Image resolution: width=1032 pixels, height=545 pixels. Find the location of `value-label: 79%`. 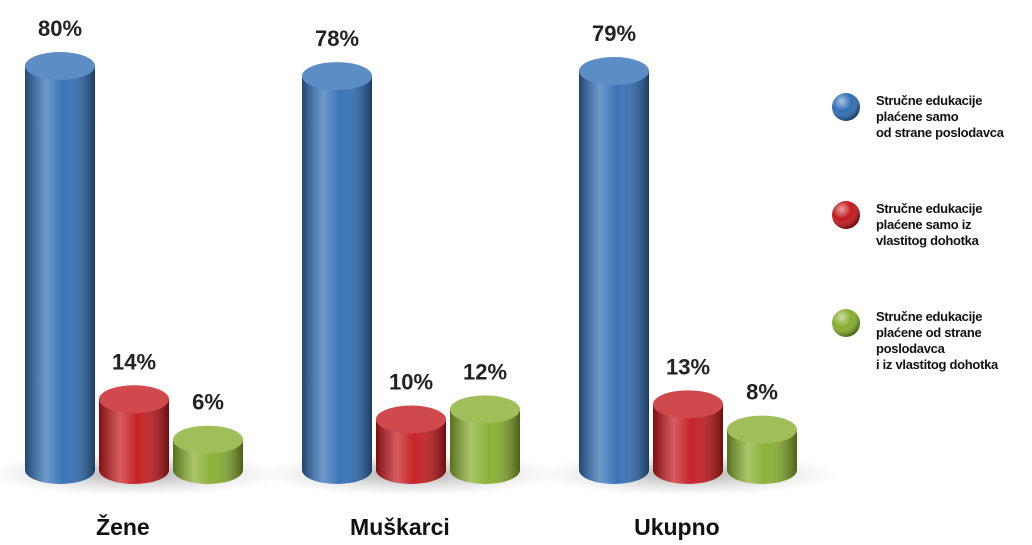

value-label: 79% is located at coordinates (614, 33).